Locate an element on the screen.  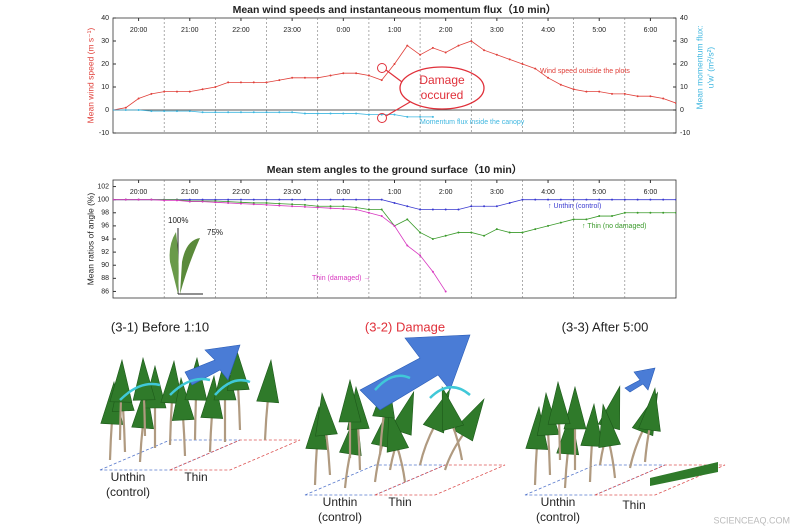
annotation: Damage is located at coordinates (442, 80).